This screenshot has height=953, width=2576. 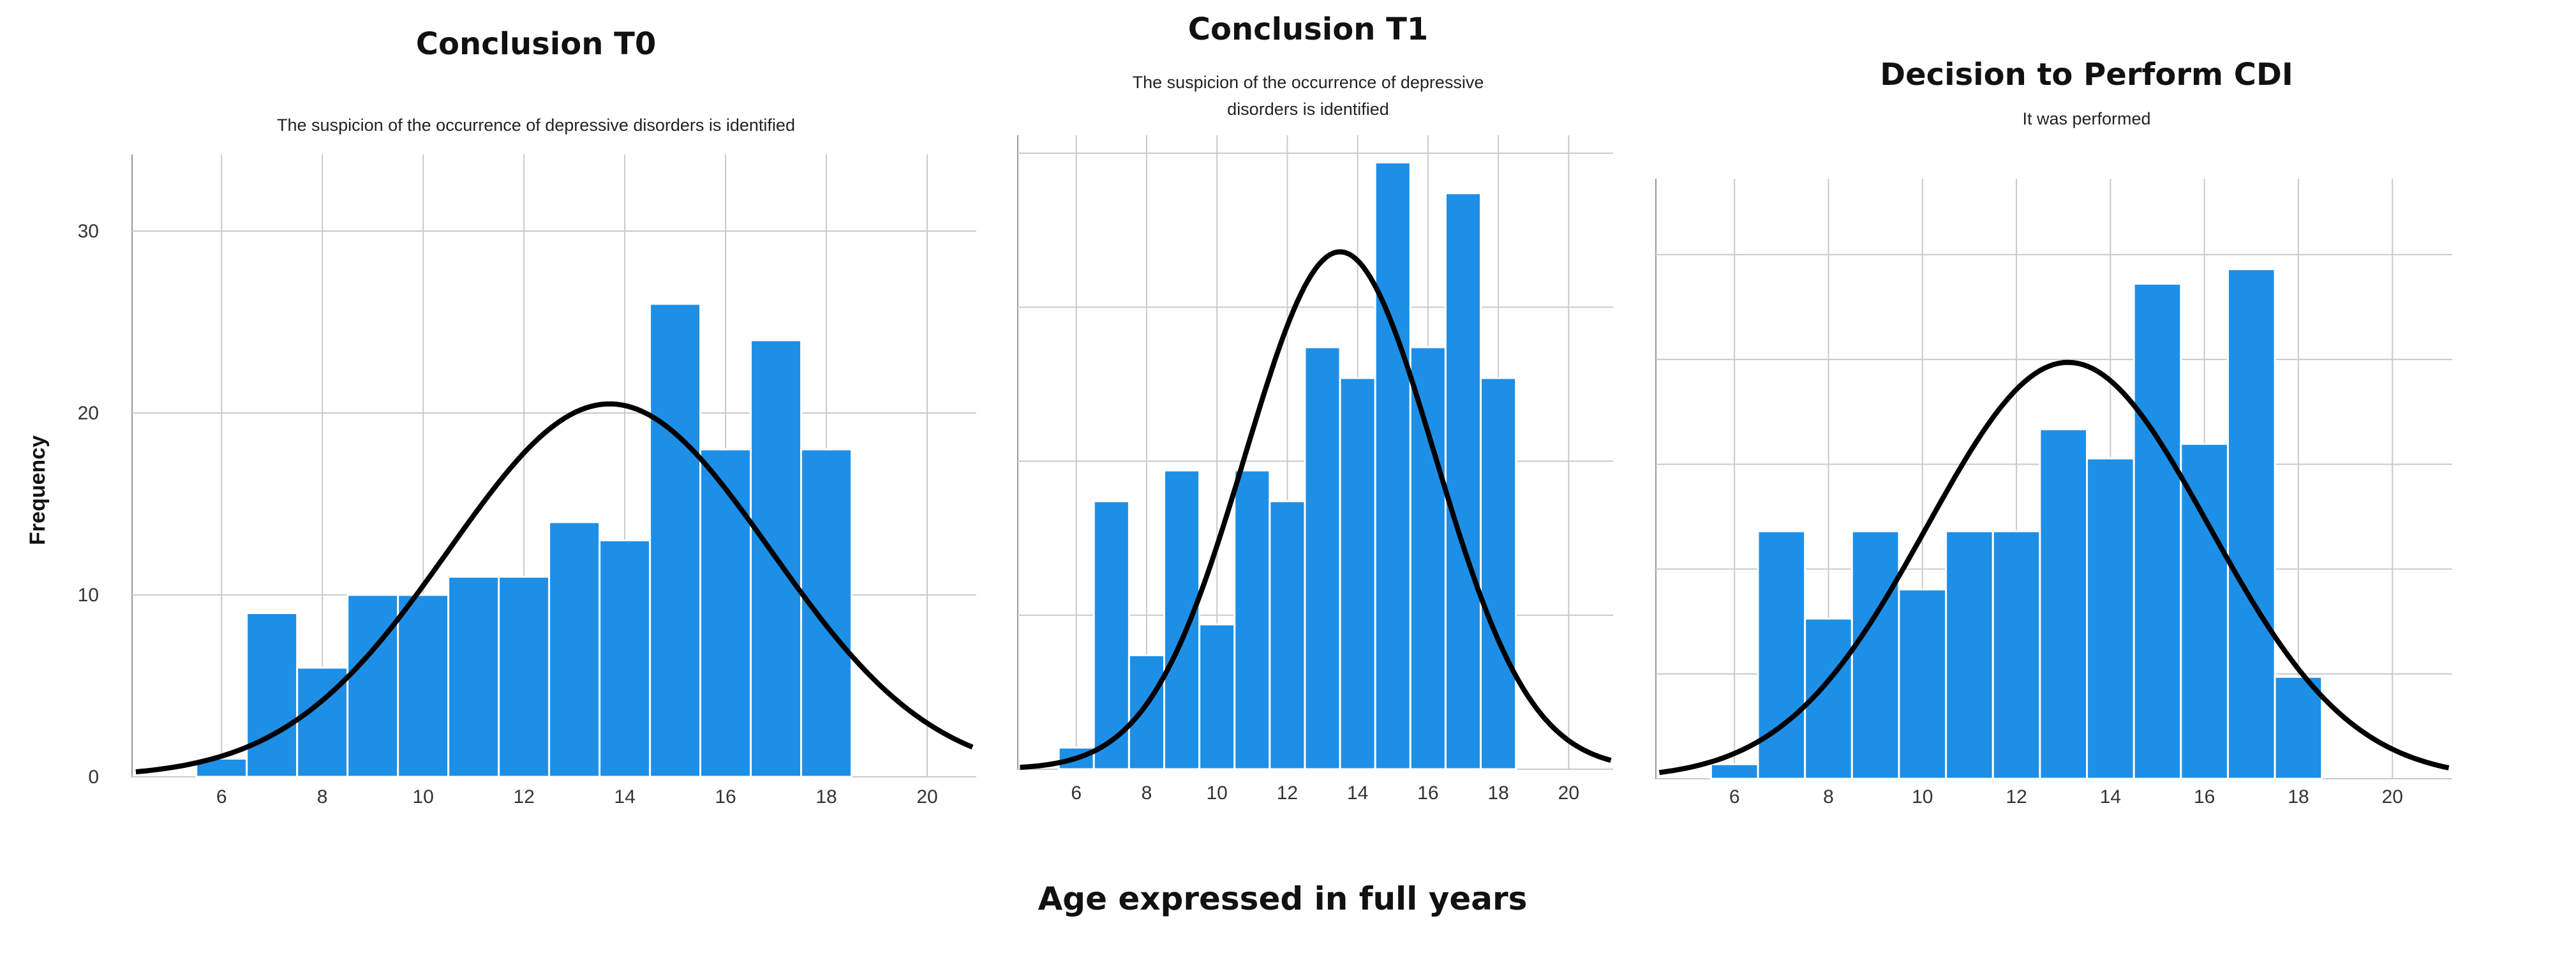 I want to click on panel-subtitle: It was performed, so click(x=2086, y=118).